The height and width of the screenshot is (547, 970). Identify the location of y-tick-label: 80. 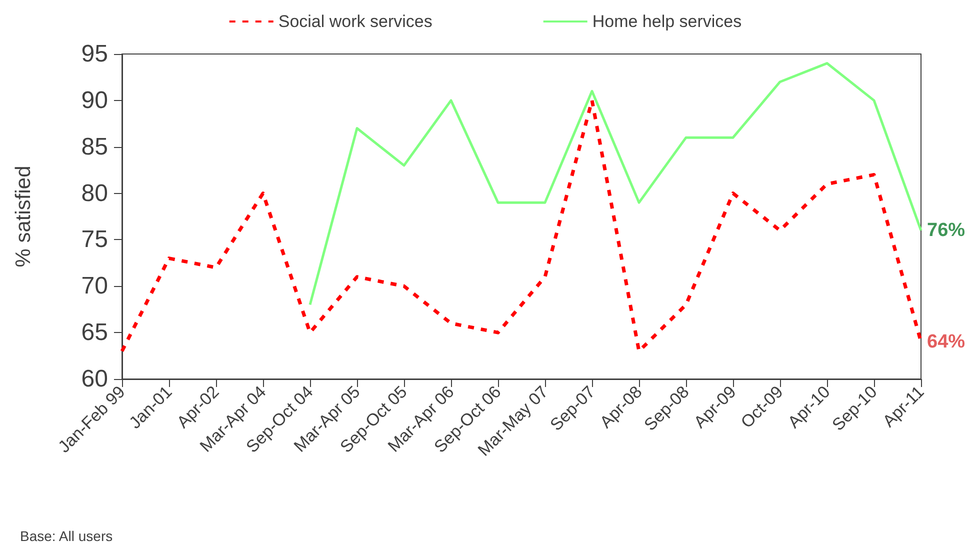
(94, 193).